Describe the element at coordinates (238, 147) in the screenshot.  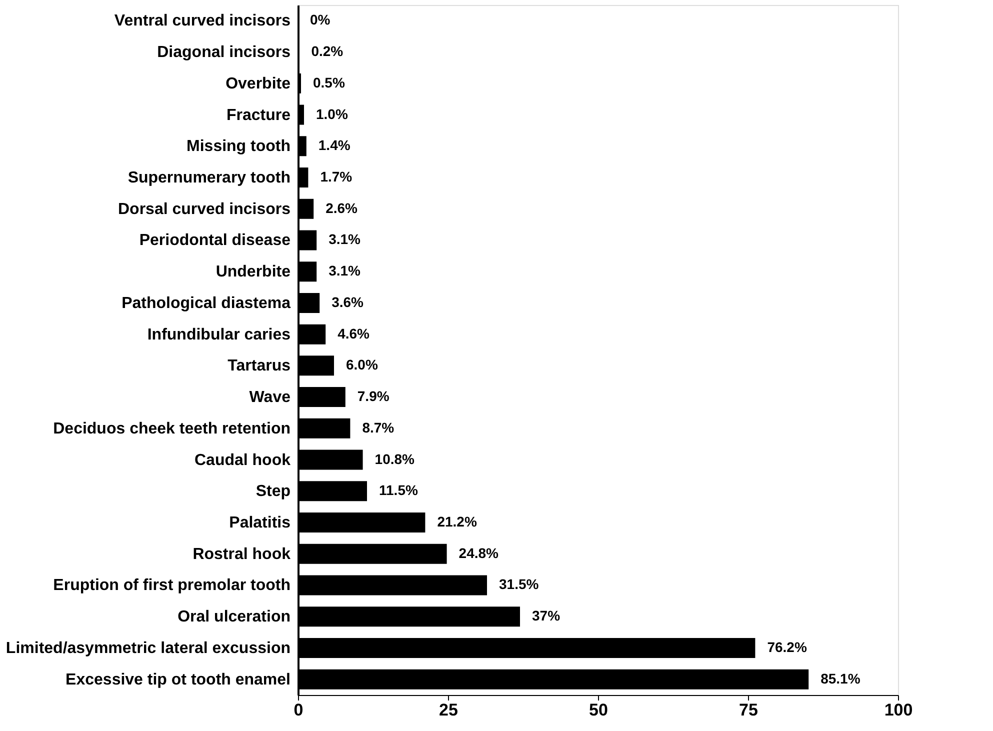
I see `y-tick-label: Missing tooth` at that location.